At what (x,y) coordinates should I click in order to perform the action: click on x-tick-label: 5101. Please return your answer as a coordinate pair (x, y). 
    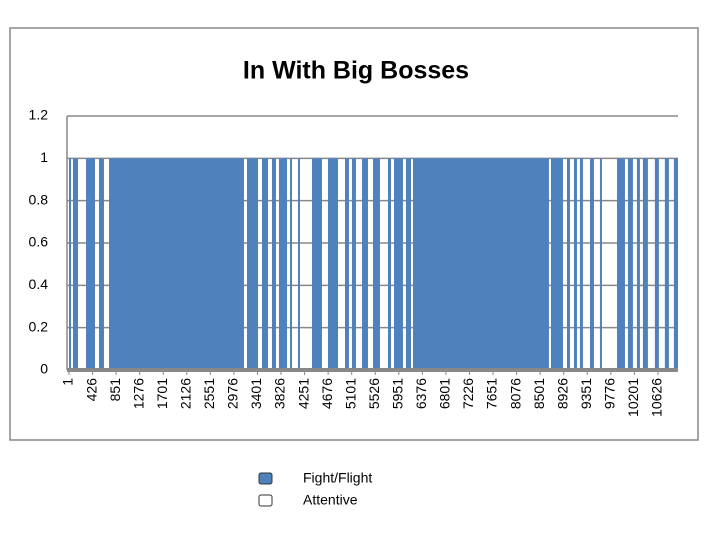
    Looking at the image, I should click on (350, 393).